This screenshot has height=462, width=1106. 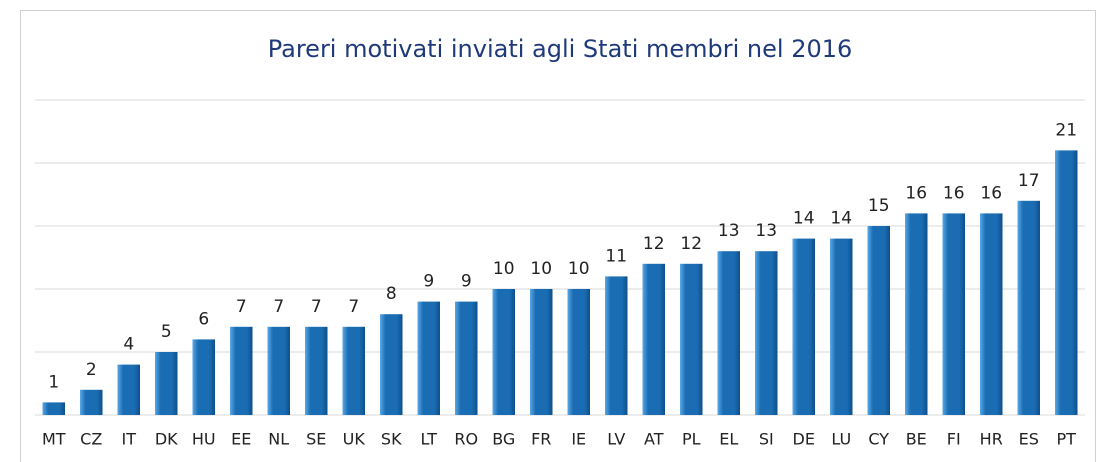 I want to click on x-tick-label: SK, so click(x=391, y=439).